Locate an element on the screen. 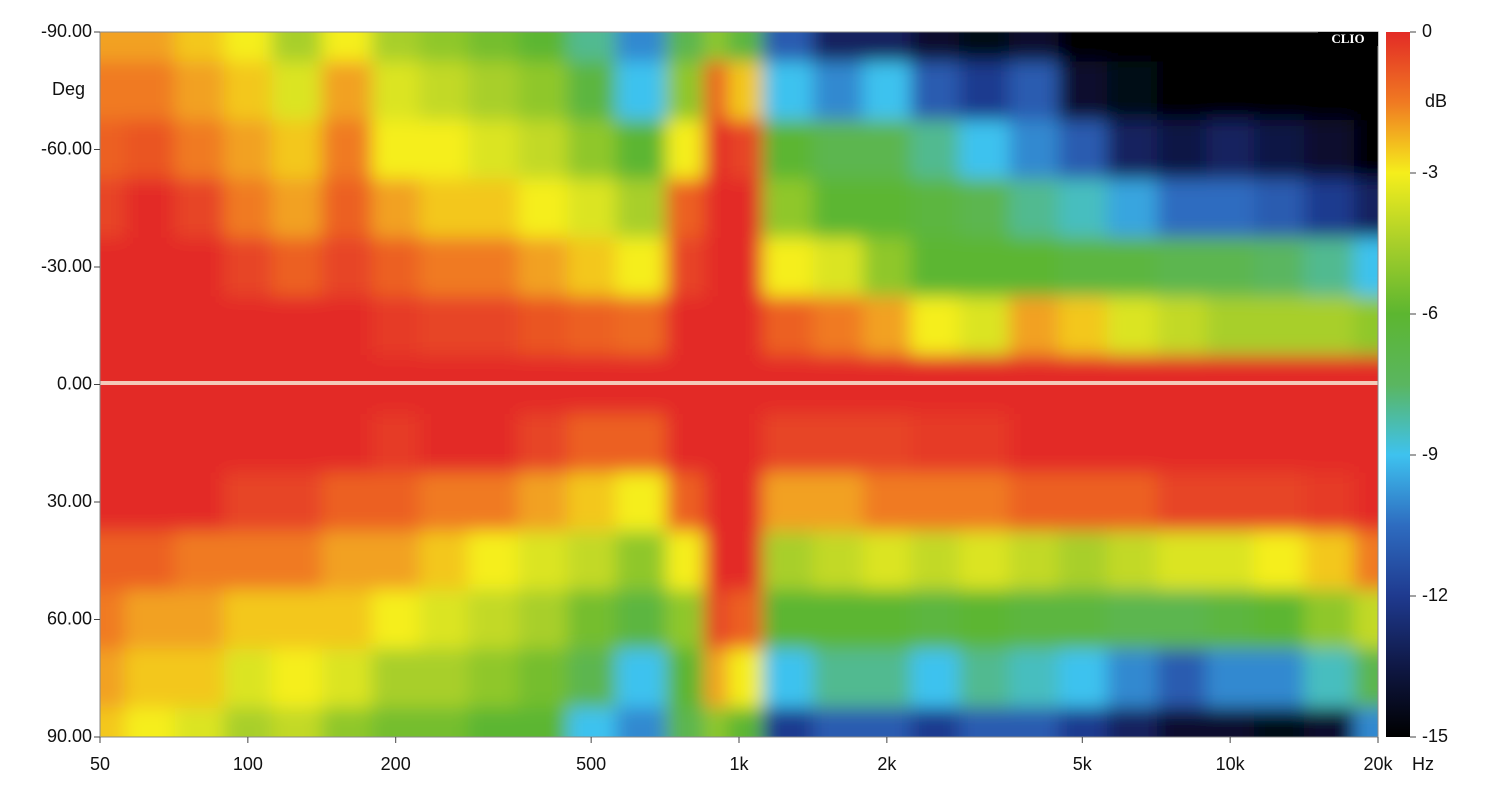 This screenshot has width=1500, height=810. colorbar-label: dB is located at coordinates (1436, 101).